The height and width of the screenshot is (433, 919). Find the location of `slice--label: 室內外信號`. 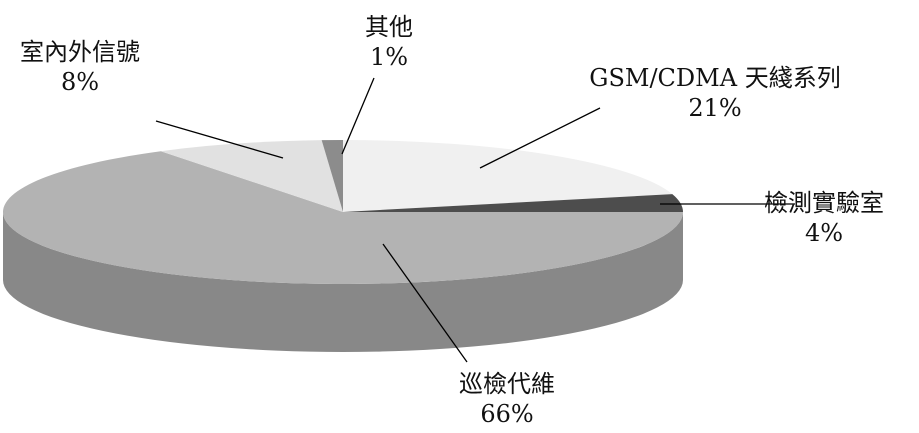

slice--label: 室內外信號 is located at coordinates (80, 52).